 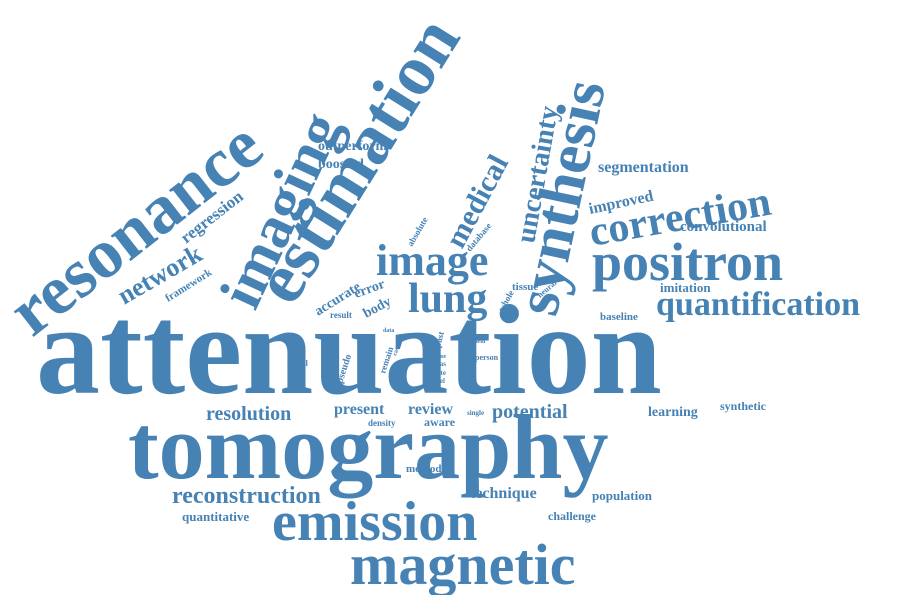 What do you see at coordinates (341, 164) in the screenshot?
I see `word-boosted: boosted` at bounding box center [341, 164].